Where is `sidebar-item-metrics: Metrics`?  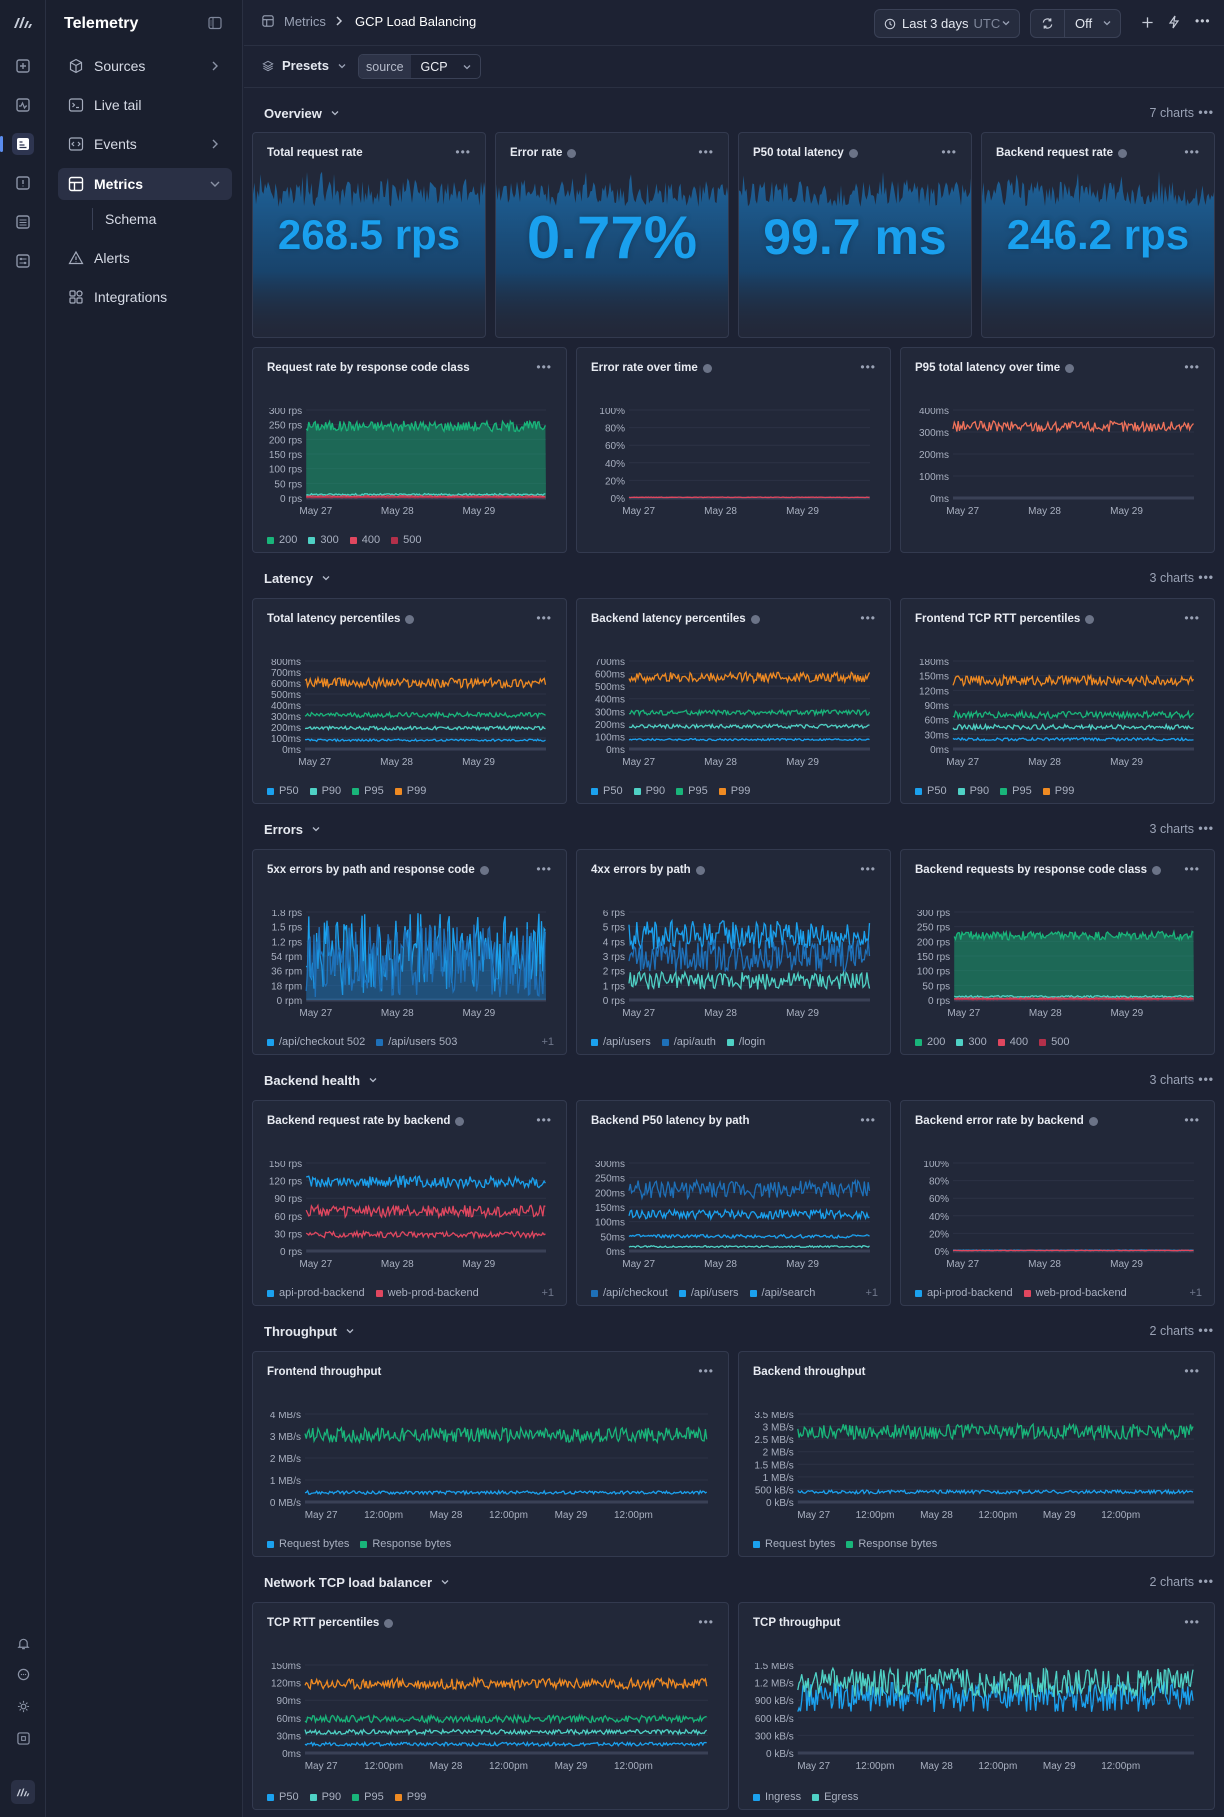
sidebar-item-metrics: Metrics is located at coordinates (145, 184).